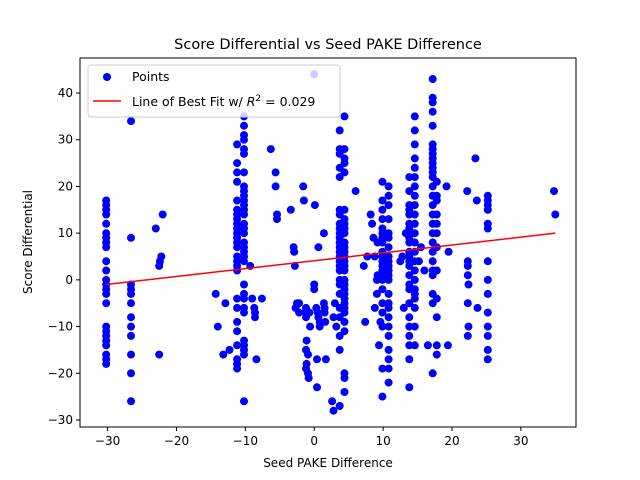 Image resolution: width=640 pixels, height=480 pixels. What do you see at coordinates (60, 327) in the screenshot?
I see `y-tick-label: −10` at bounding box center [60, 327].